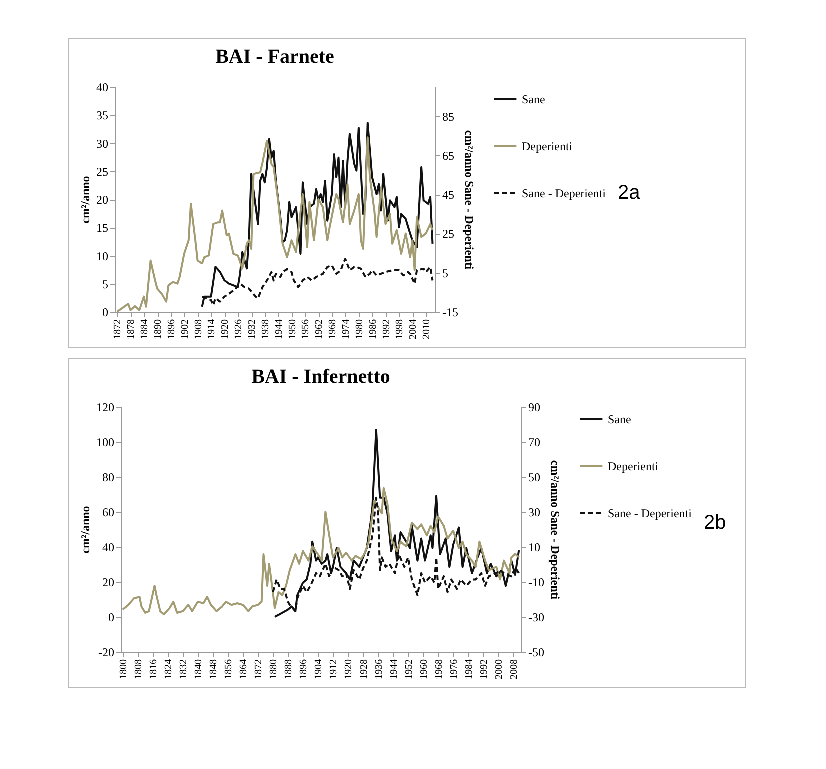 This screenshot has height=769, width=826. What do you see at coordinates (102, 256) in the screenshot?
I see `y-tick-label: 10` at bounding box center [102, 256].